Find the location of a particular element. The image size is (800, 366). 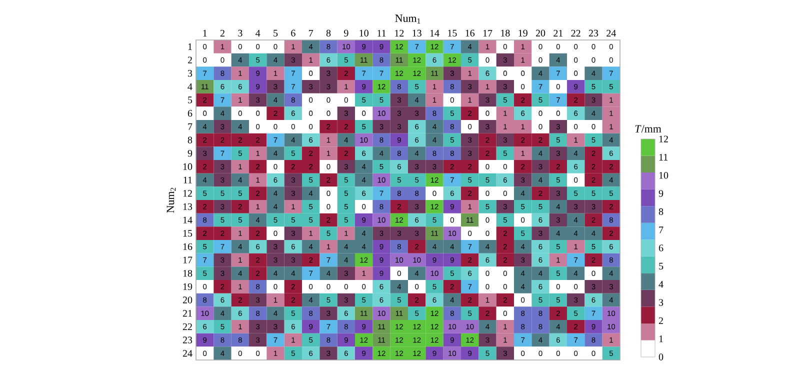

x-tick-label: 18 is located at coordinates (505, 33).